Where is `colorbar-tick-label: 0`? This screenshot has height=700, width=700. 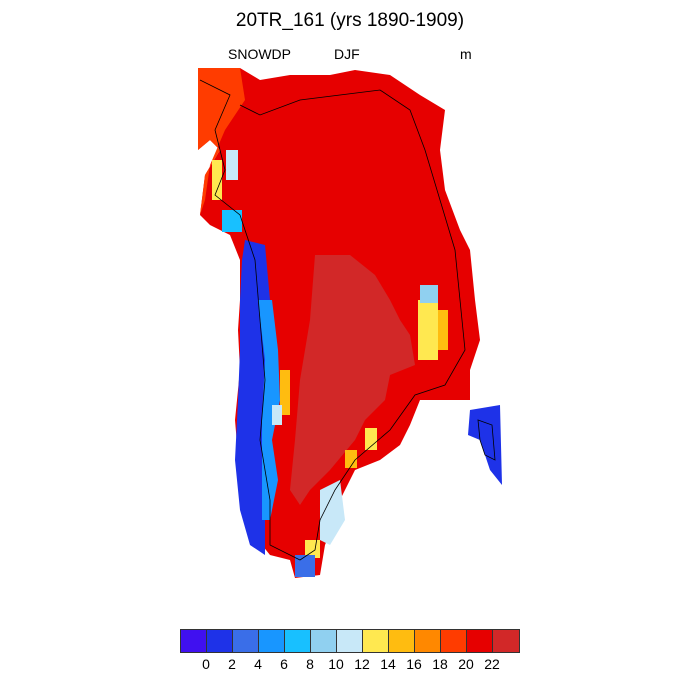
colorbar-tick-label: 0 is located at coordinates (206, 664).